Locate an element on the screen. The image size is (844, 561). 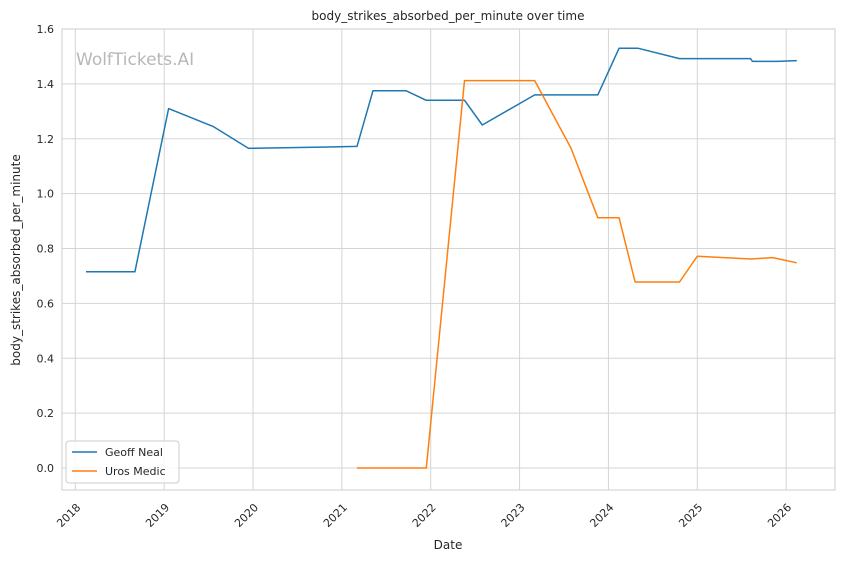
y-tick-label: 1.2 is located at coordinates (46, 139).